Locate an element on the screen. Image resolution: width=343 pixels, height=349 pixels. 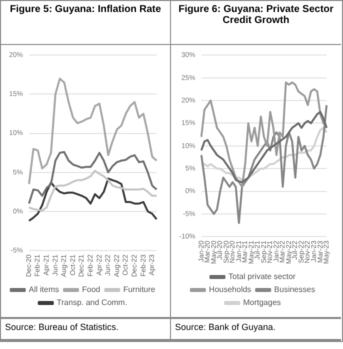
legend-label: Food is located at coordinates (91, 289).